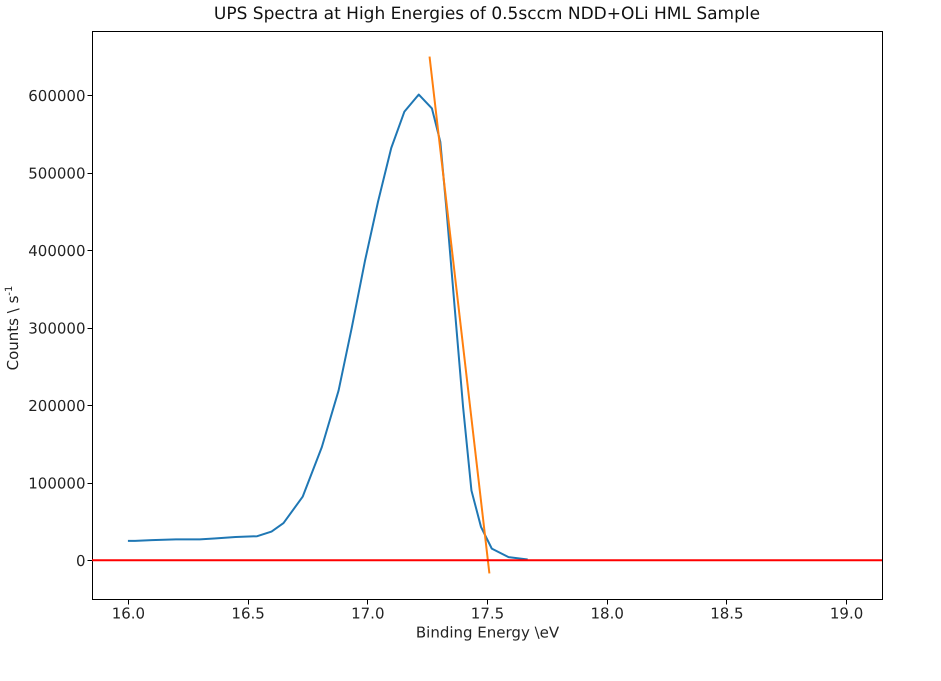 This screenshot has width=941, height=681. Describe the element at coordinates (57, 483) in the screenshot. I see `y-tick-label: 100000` at that location.